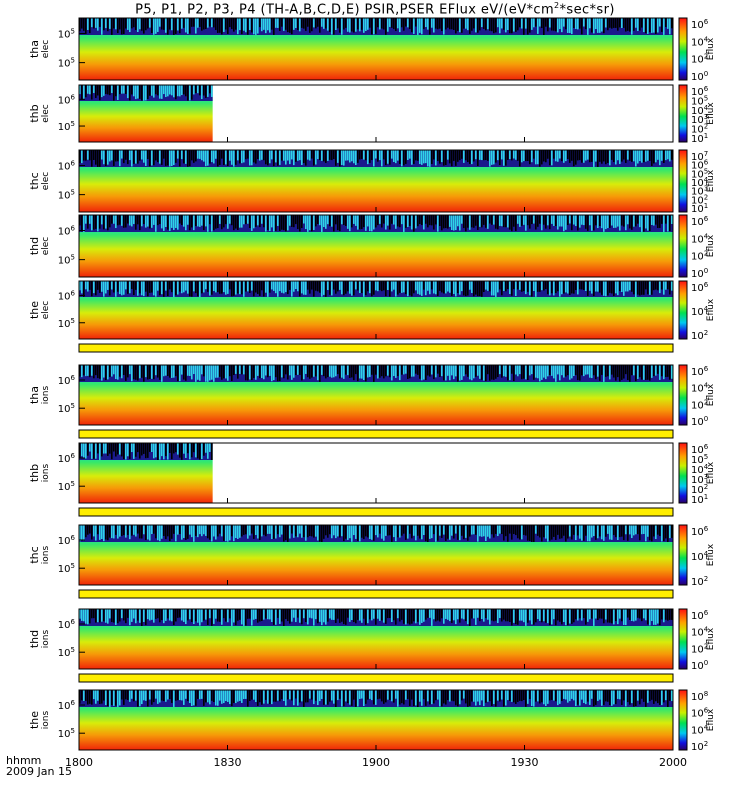 Image resolution: width=750 pixels, height=800 pixels. Describe the element at coordinates (711, 719) in the screenshot. I see `colorbar-label: Eflux` at that location.